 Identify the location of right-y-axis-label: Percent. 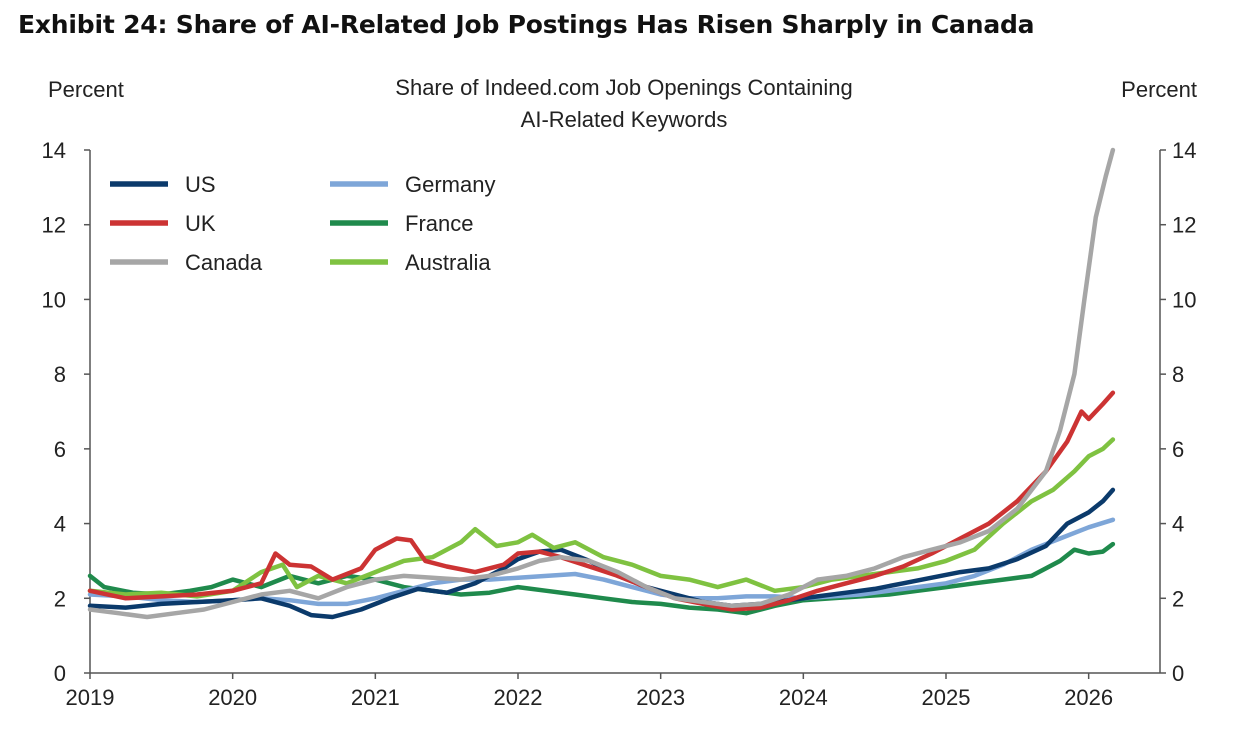
(1159, 89).